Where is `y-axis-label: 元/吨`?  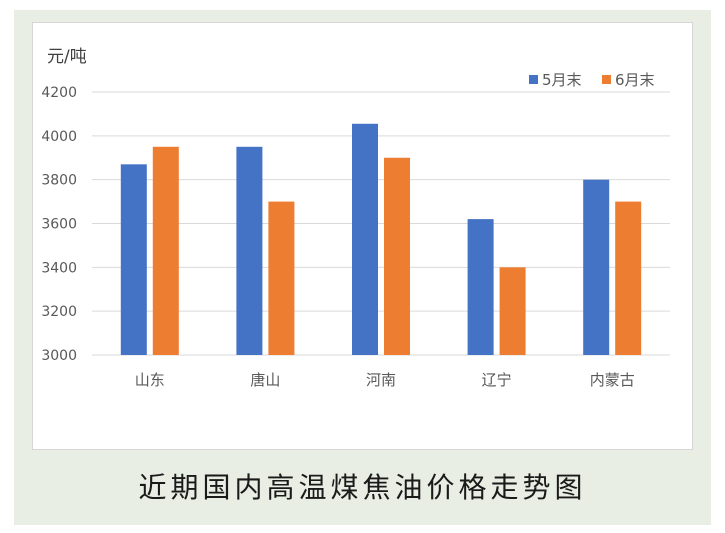
y-axis-label: 元/吨 is located at coordinates (67, 57).